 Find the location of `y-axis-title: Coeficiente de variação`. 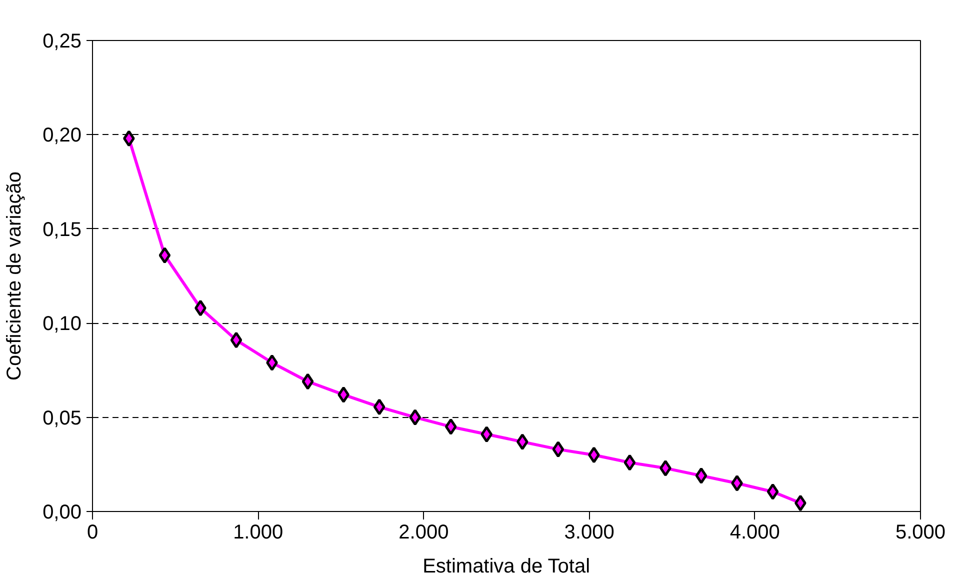

y-axis-title: Coeficiente de variação is located at coordinates (15, 276).